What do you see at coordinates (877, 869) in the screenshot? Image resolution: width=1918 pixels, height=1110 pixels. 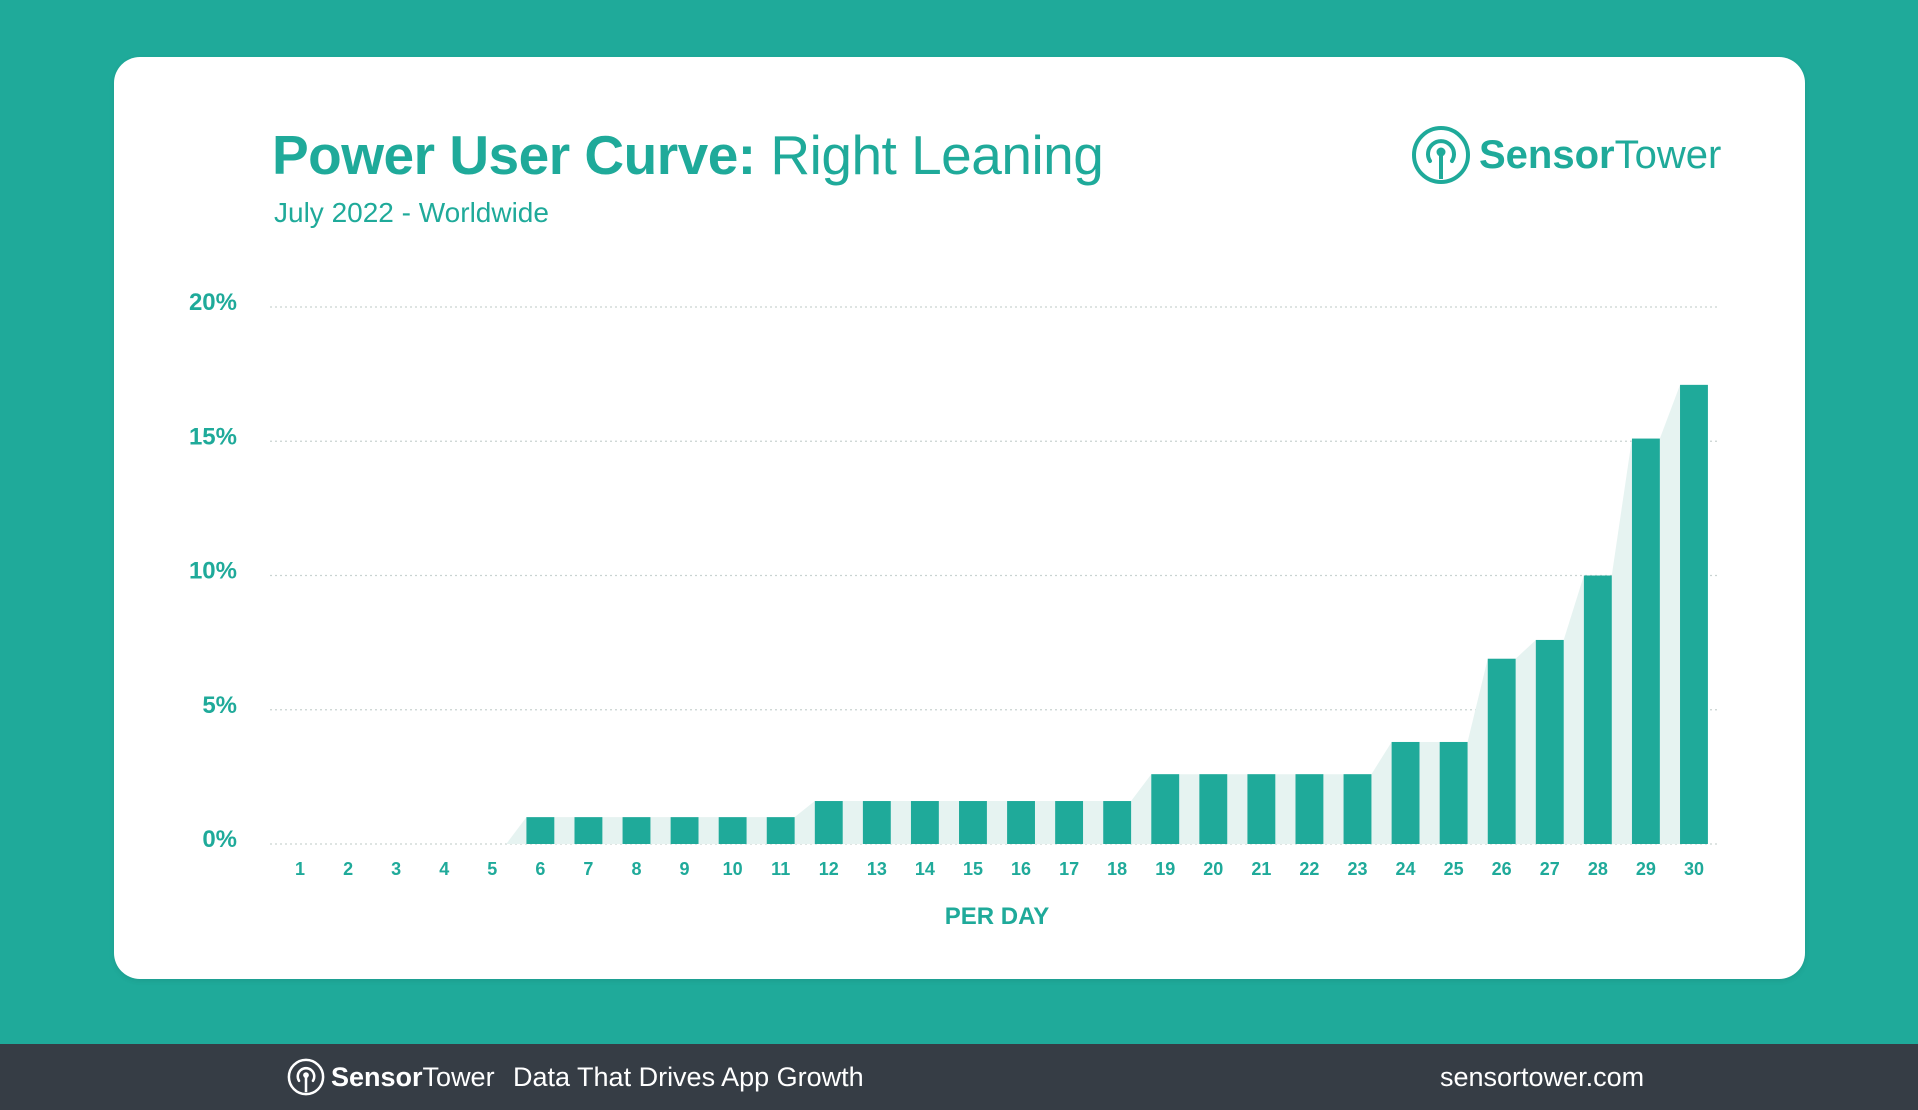 I see `x-tick-label: 13` at bounding box center [877, 869].